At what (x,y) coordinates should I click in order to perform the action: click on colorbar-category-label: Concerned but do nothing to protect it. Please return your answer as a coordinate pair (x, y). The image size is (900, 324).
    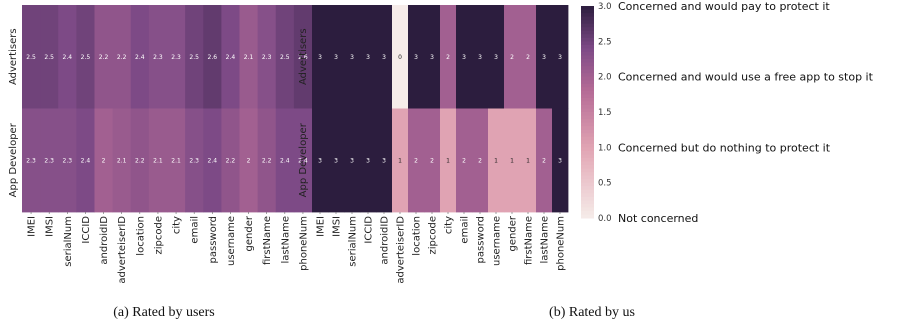
    Looking at the image, I should click on (724, 147).